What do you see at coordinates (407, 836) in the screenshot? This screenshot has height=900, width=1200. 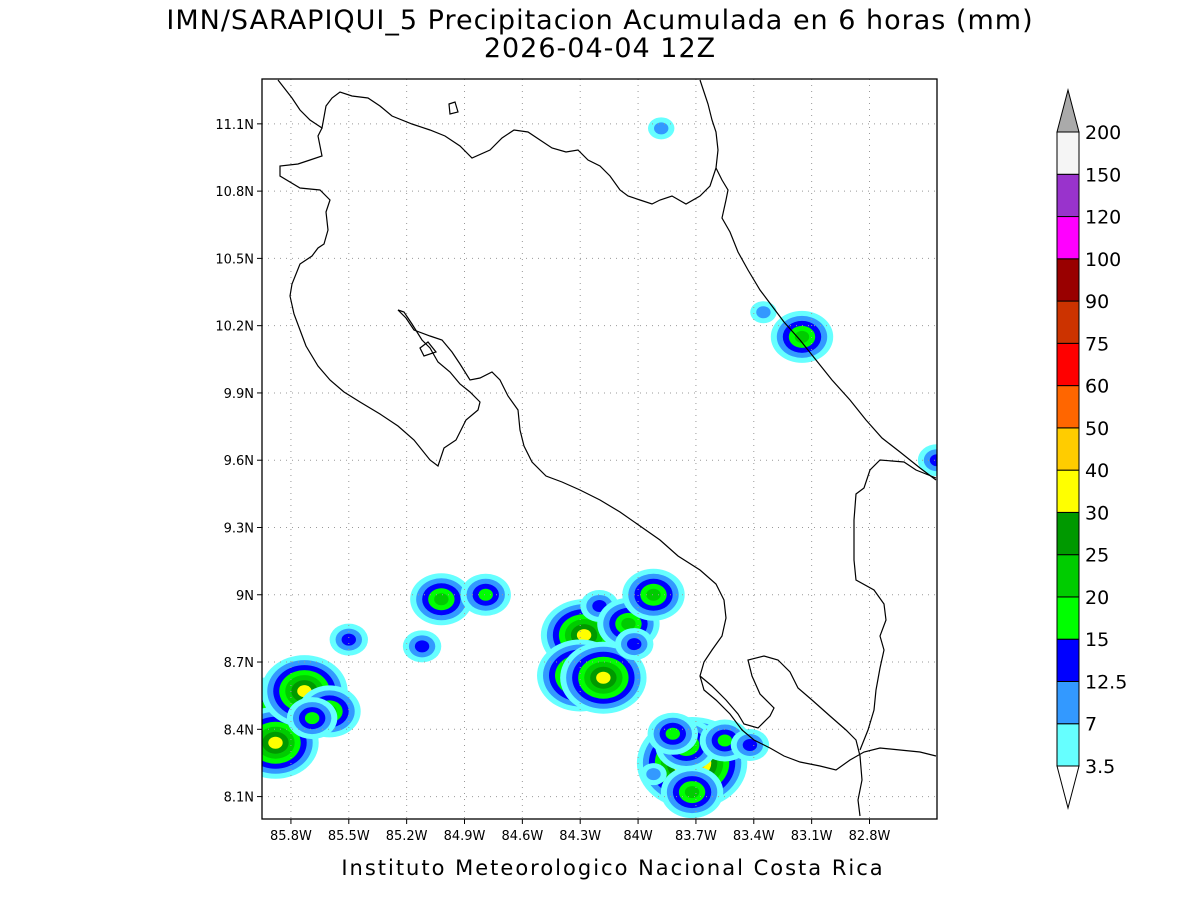 I see `lon-tick-label: 85.2W` at bounding box center [407, 836].